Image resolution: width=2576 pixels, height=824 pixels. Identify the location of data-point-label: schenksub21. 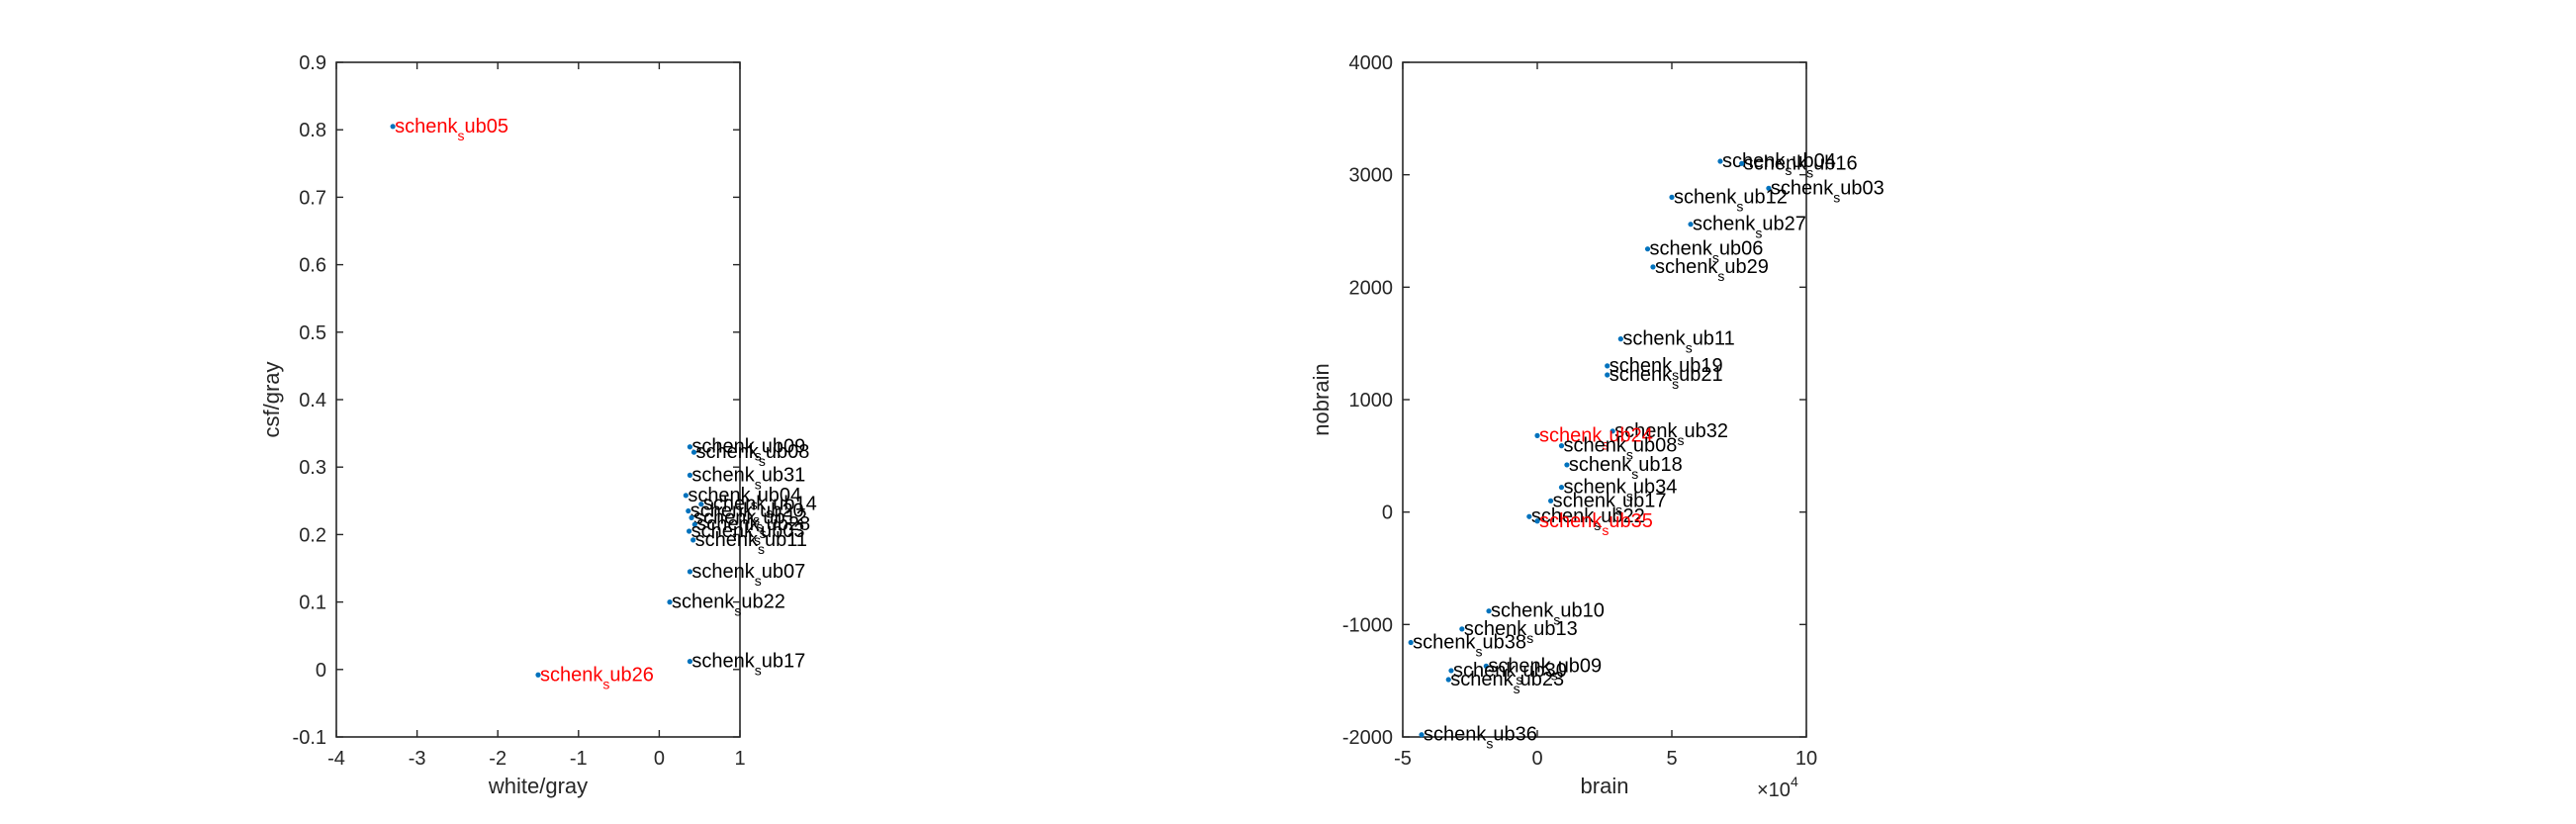
(1667, 378).